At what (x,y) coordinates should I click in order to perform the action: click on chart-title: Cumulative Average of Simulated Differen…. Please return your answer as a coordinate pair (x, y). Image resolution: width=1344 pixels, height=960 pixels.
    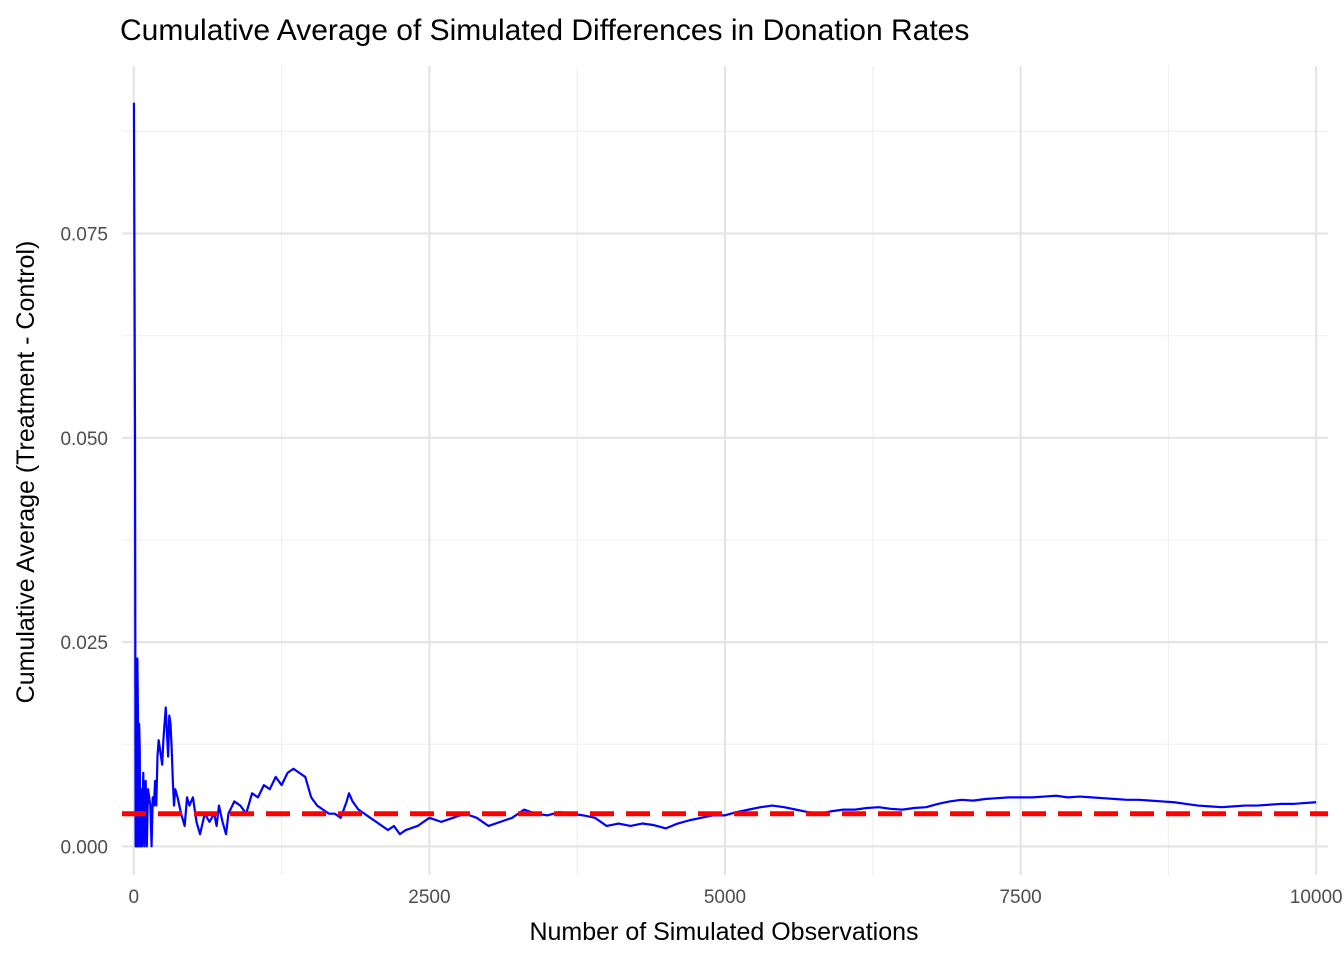
    Looking at the image, I should click on (544, 30).